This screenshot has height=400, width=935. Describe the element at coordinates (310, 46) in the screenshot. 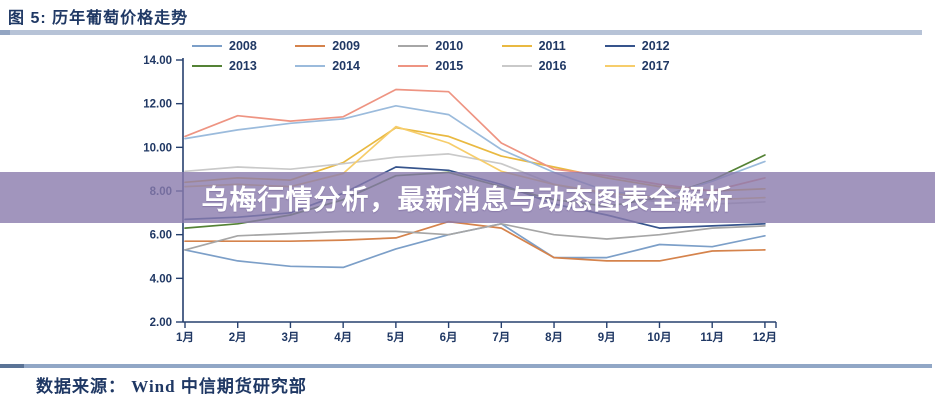

I see `legend-swatch-2009` at that location.